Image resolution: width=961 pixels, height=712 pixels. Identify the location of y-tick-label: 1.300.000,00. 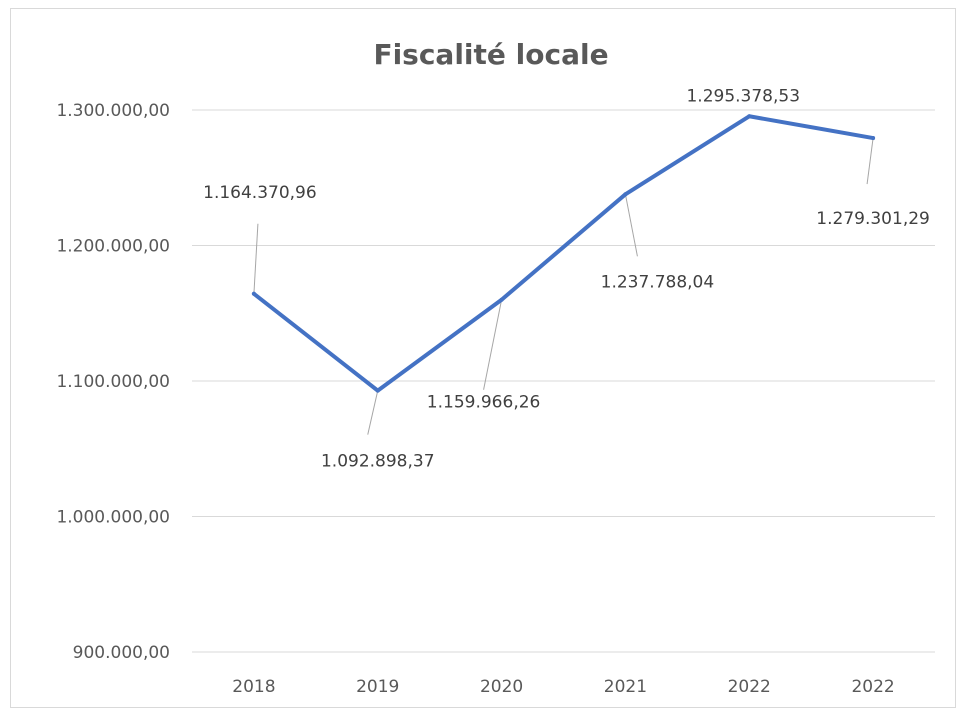
(113, 111).